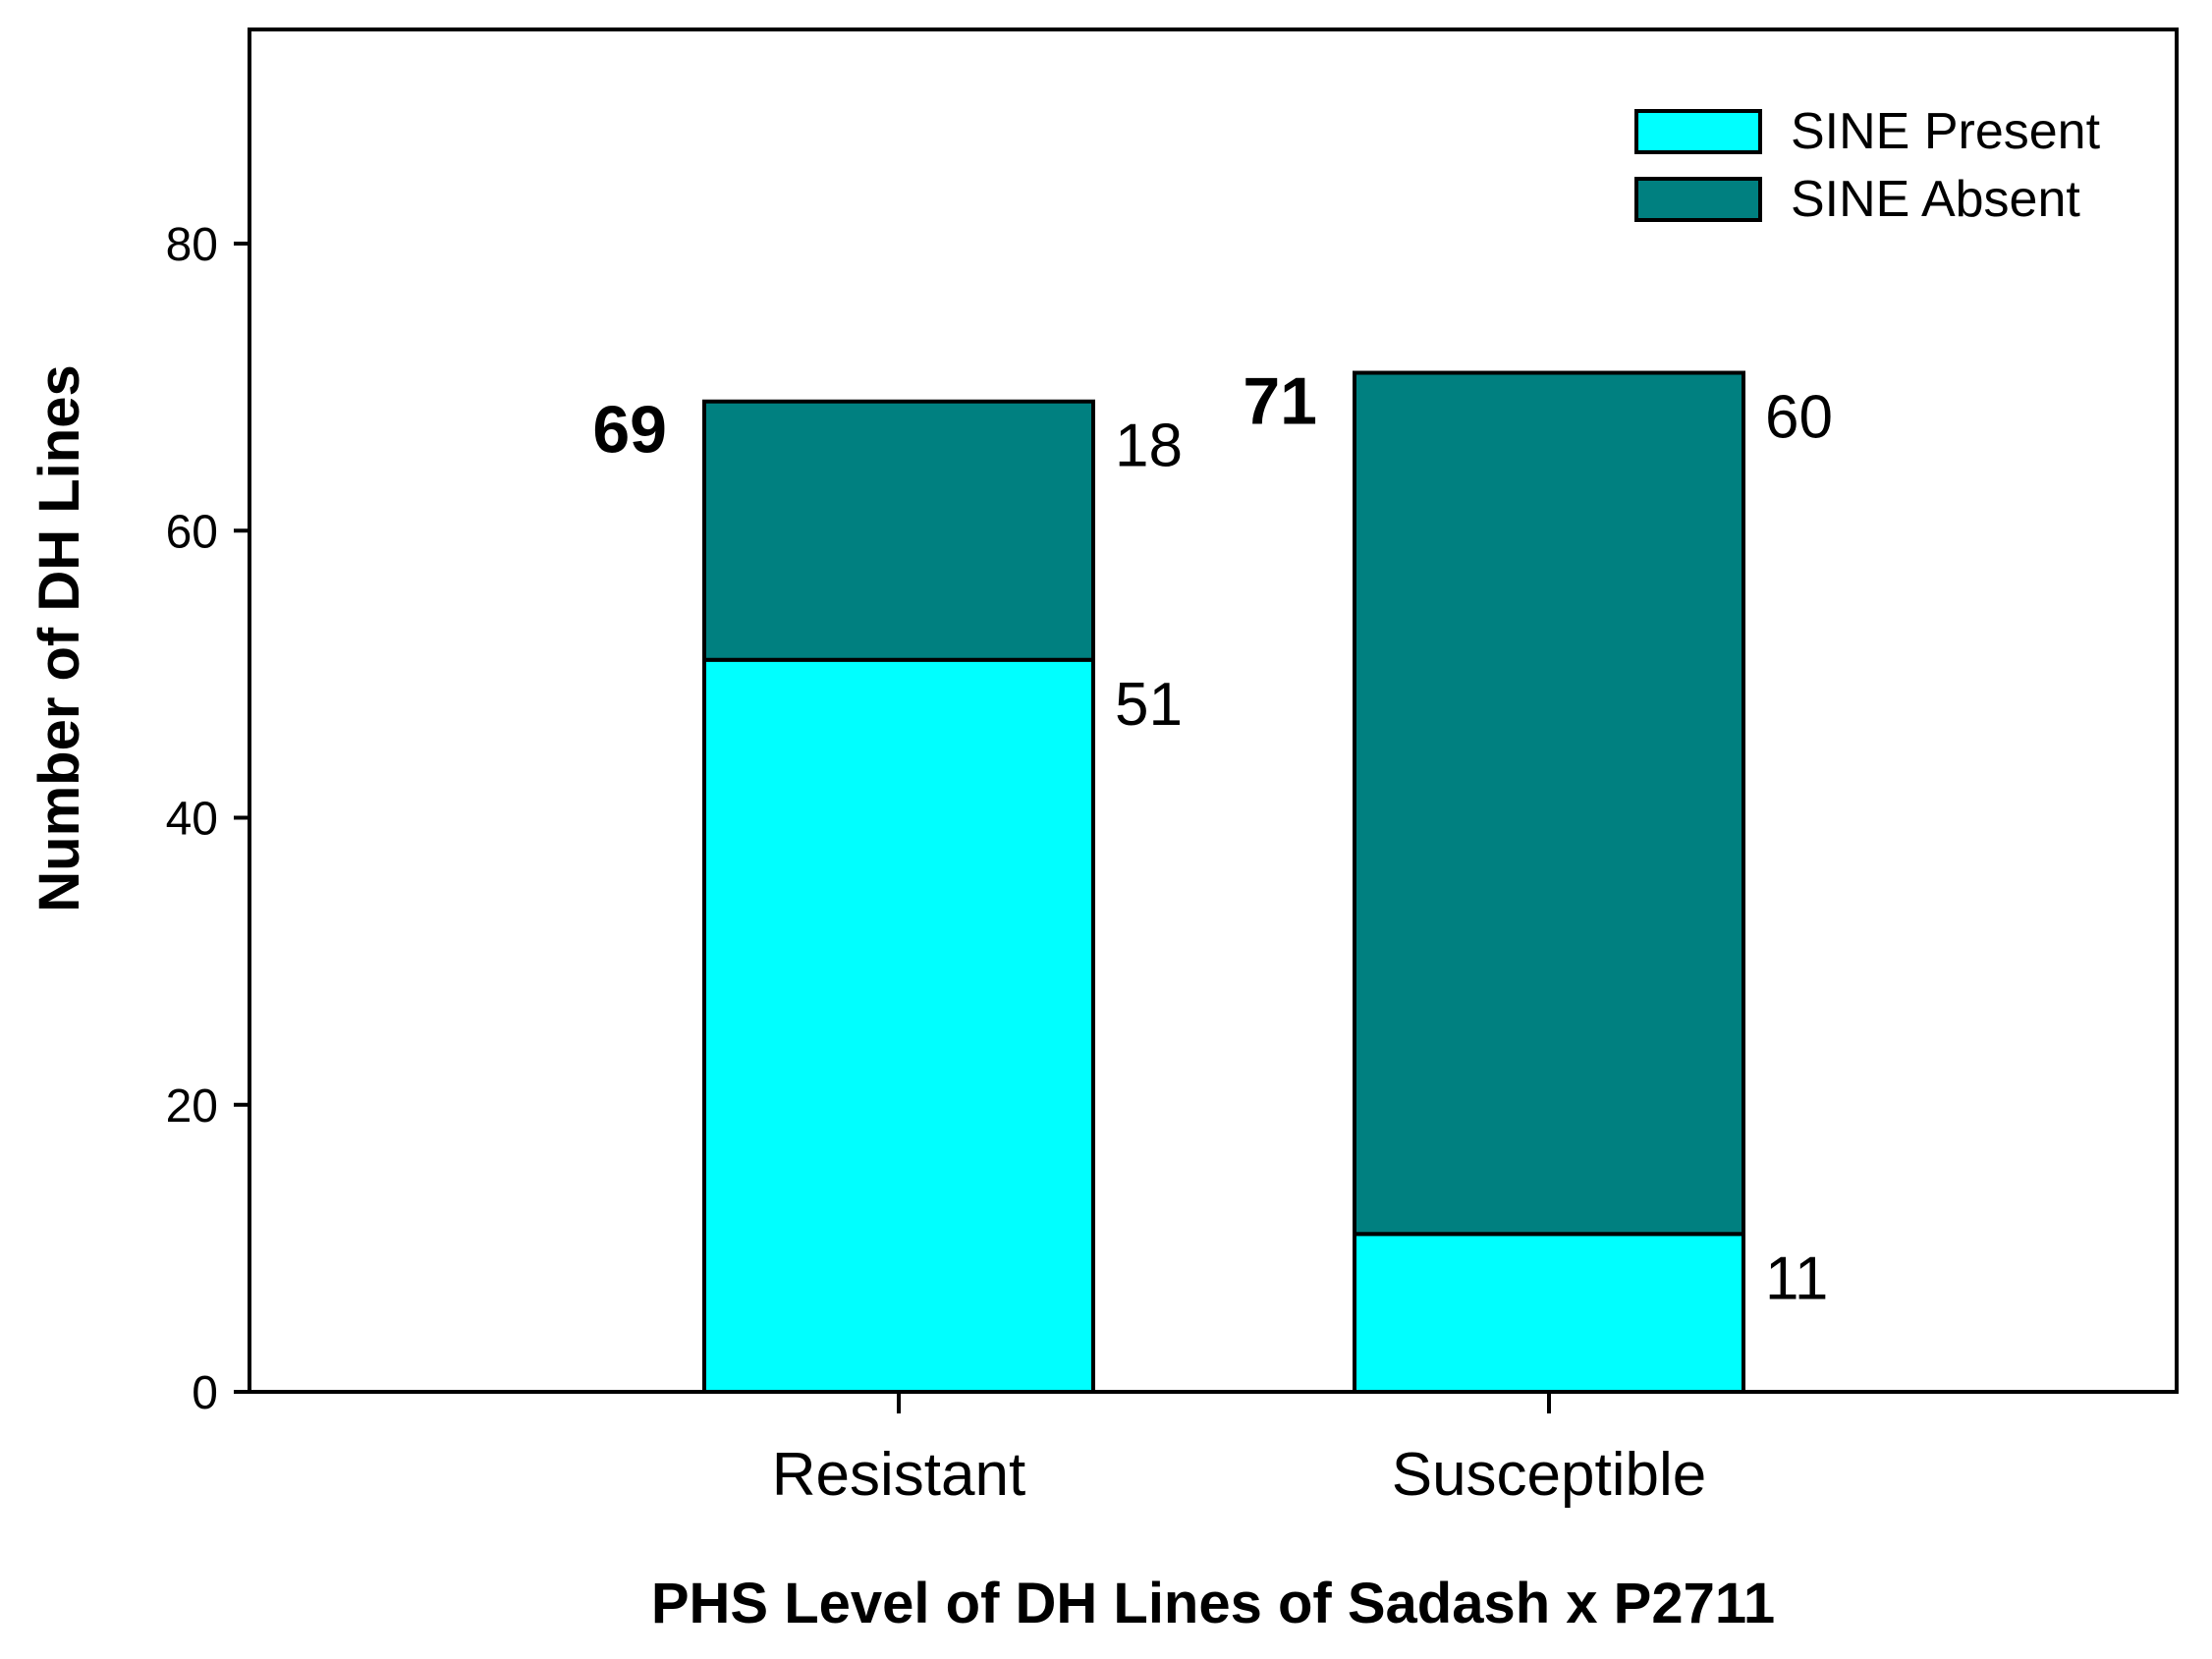 The width and height of the screenshot is (2212, 1659). I want to click on y-tick-label: 60, so click(192, 532).